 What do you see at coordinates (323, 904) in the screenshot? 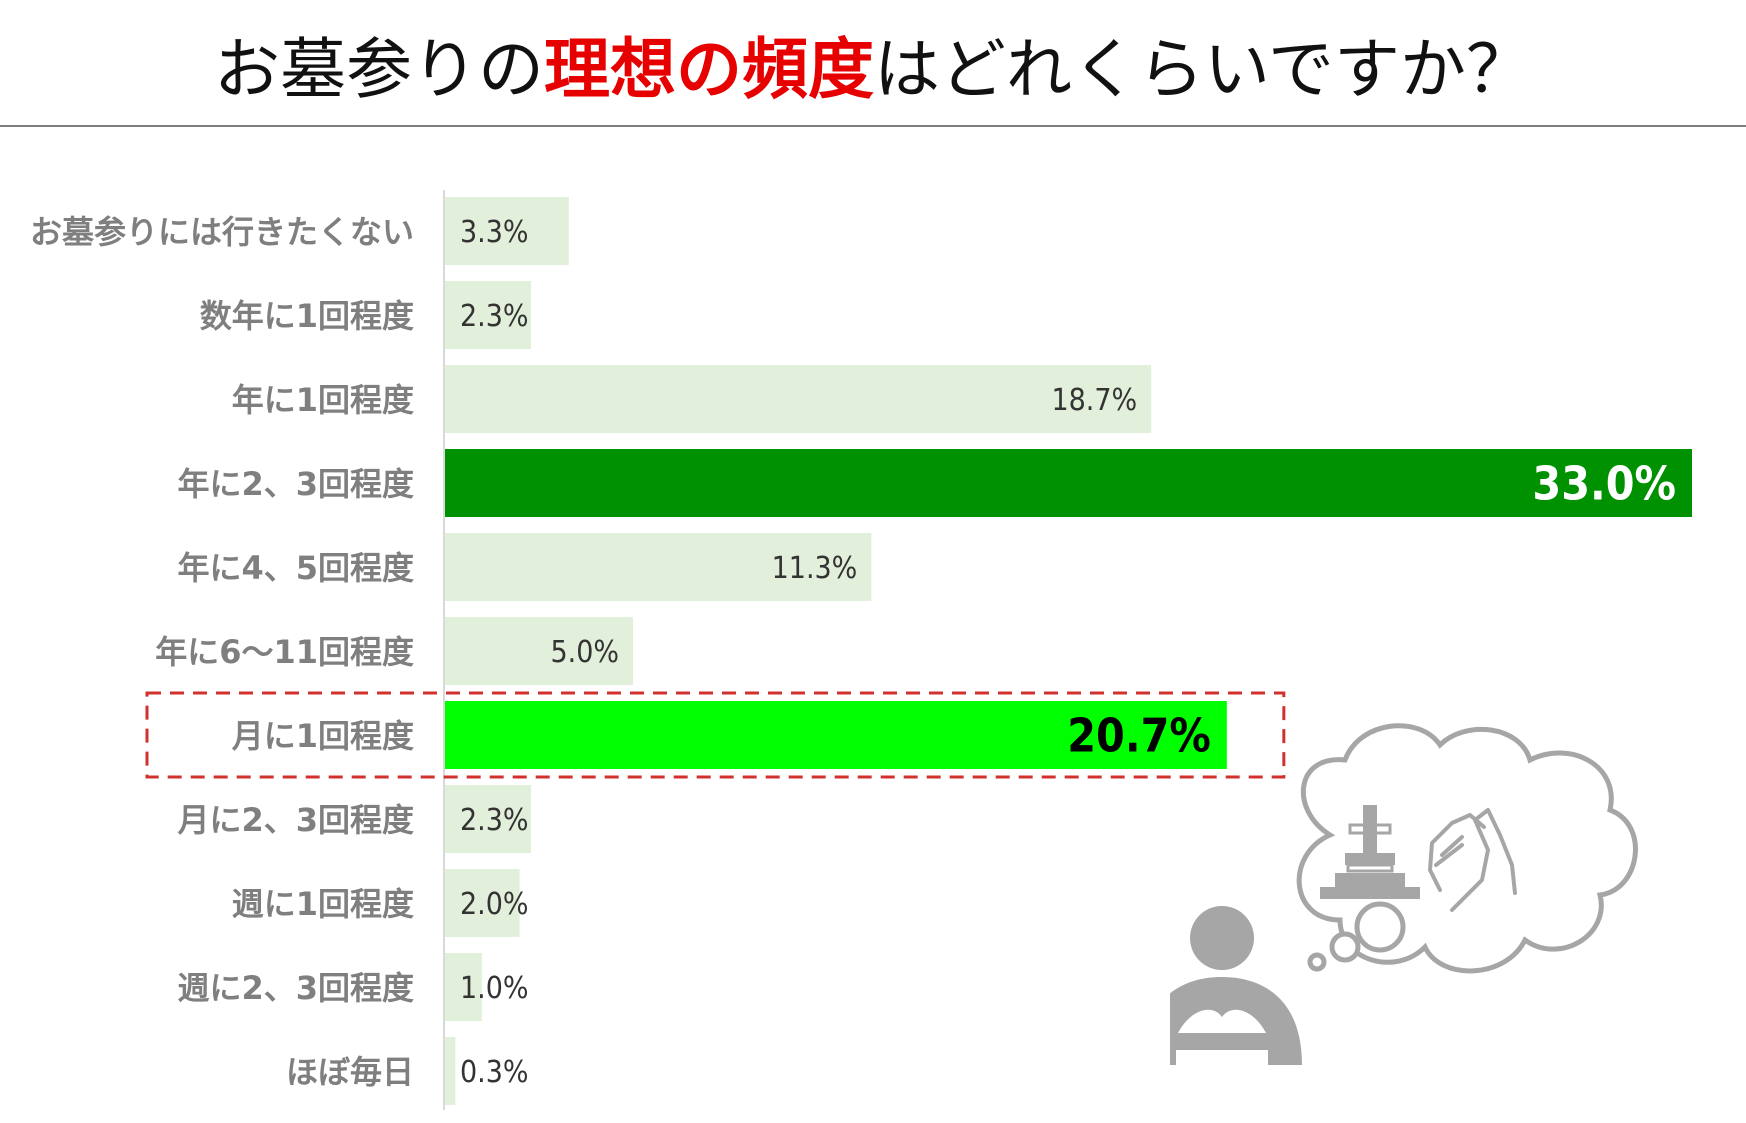
I see `category-label: 週に1回程度` at bounding box center [323, 904].